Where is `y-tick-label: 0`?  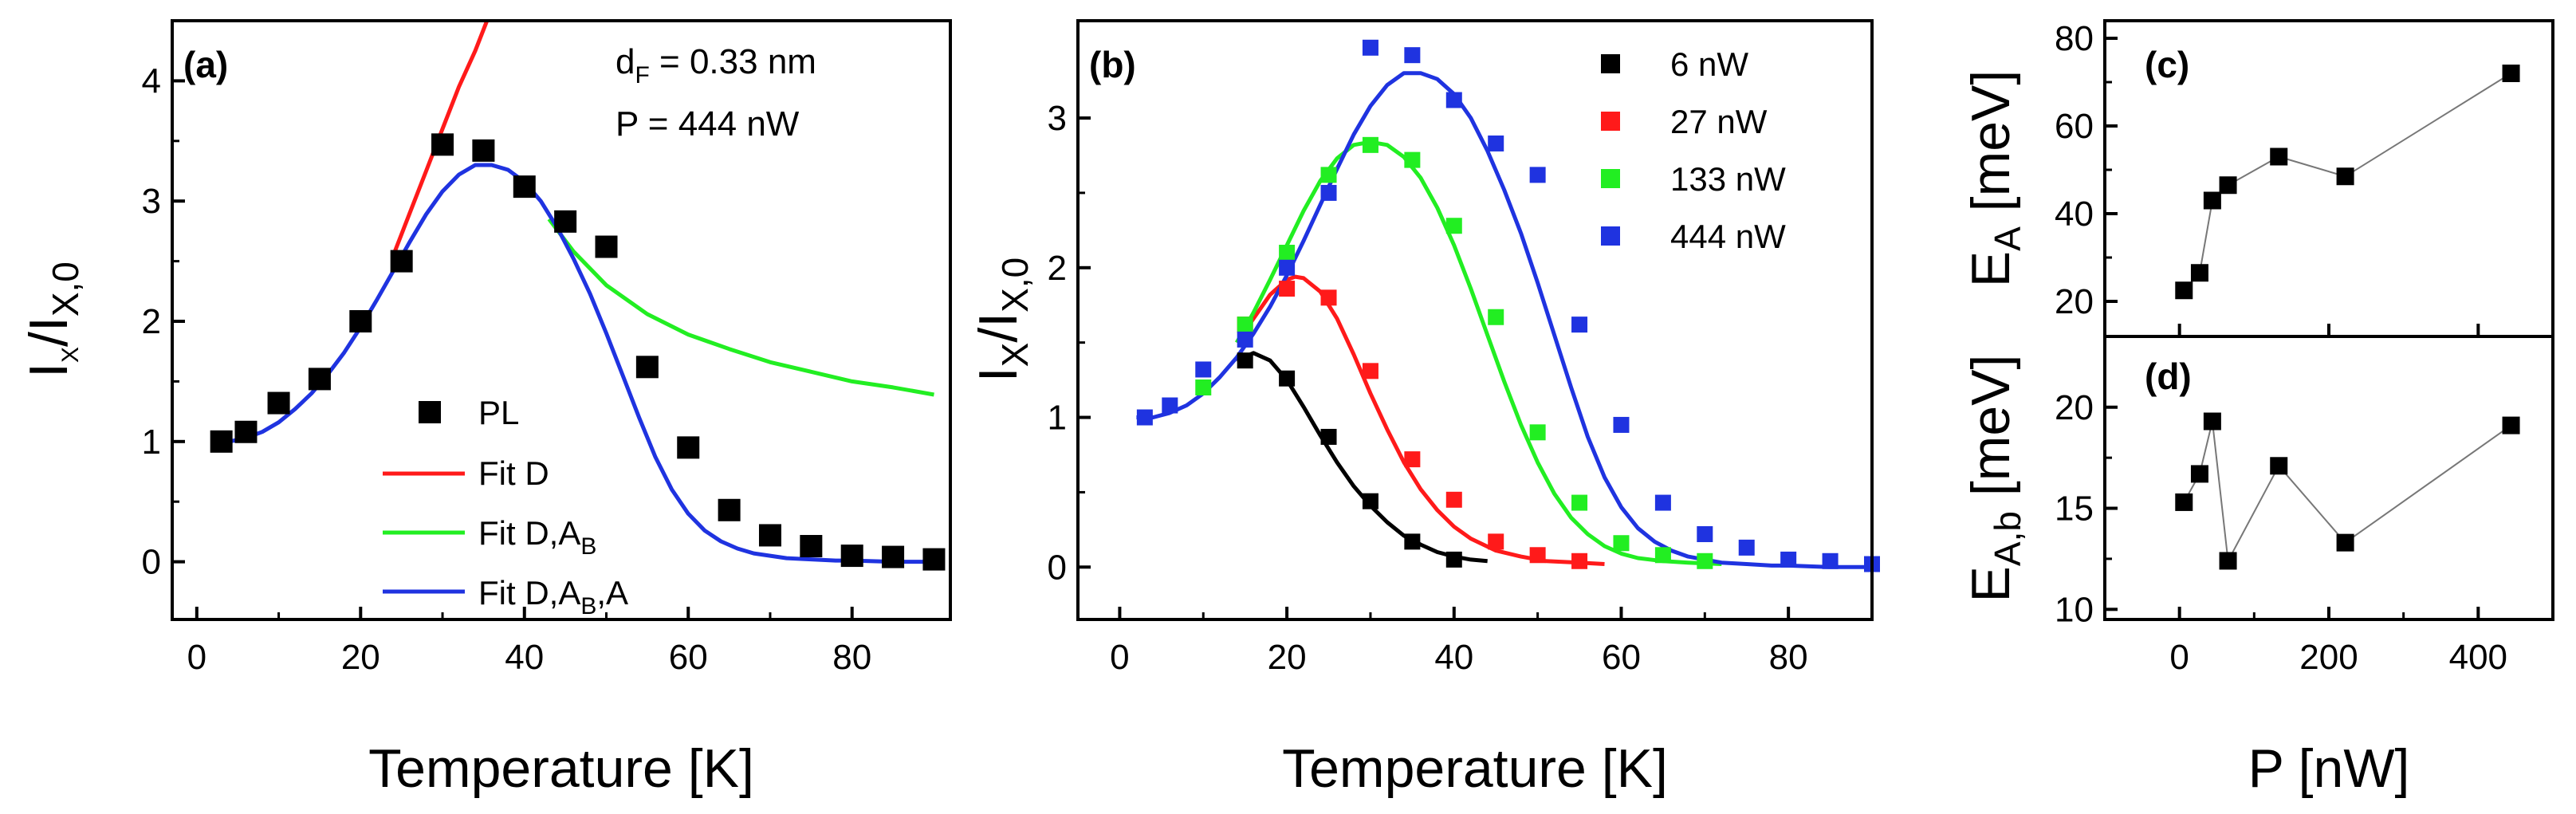
y-tick-label: 0 is located at coordinates (151, 562).